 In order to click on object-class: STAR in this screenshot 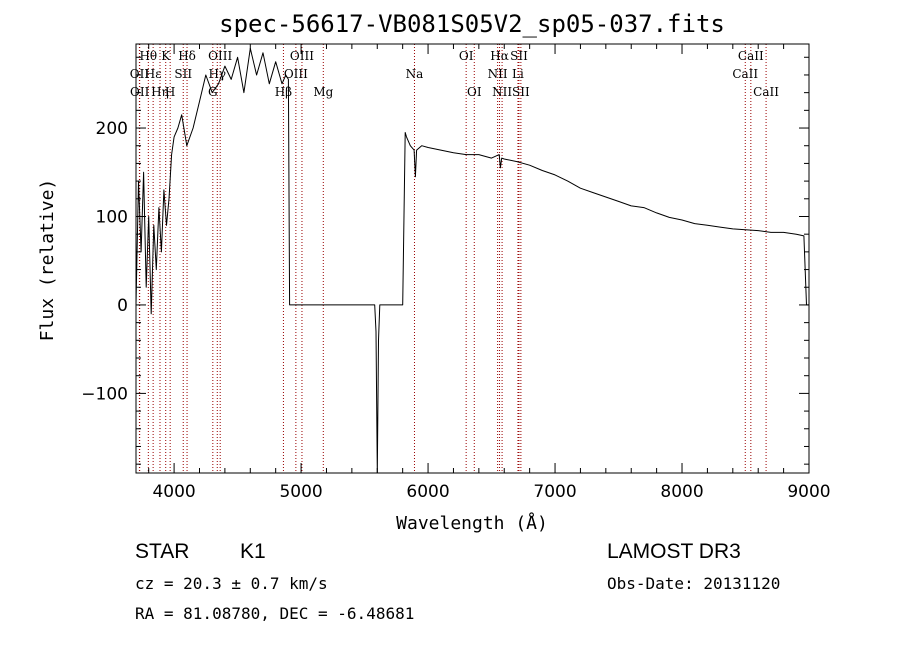, I will do `click(162, 551)`.